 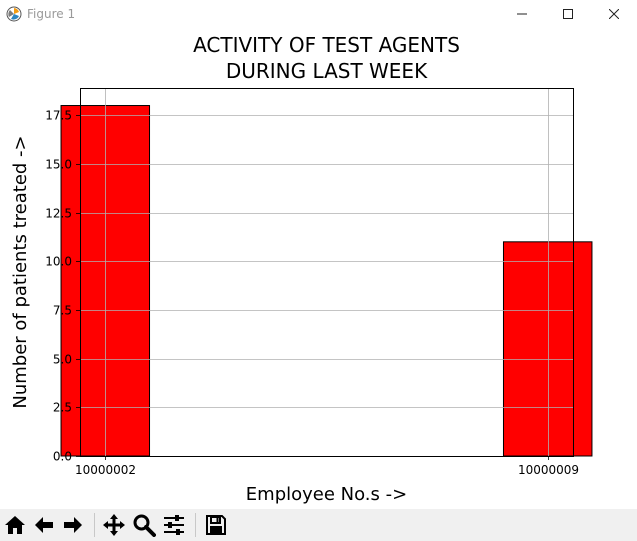 I want to click on back-button, so click(x=44, y=525).